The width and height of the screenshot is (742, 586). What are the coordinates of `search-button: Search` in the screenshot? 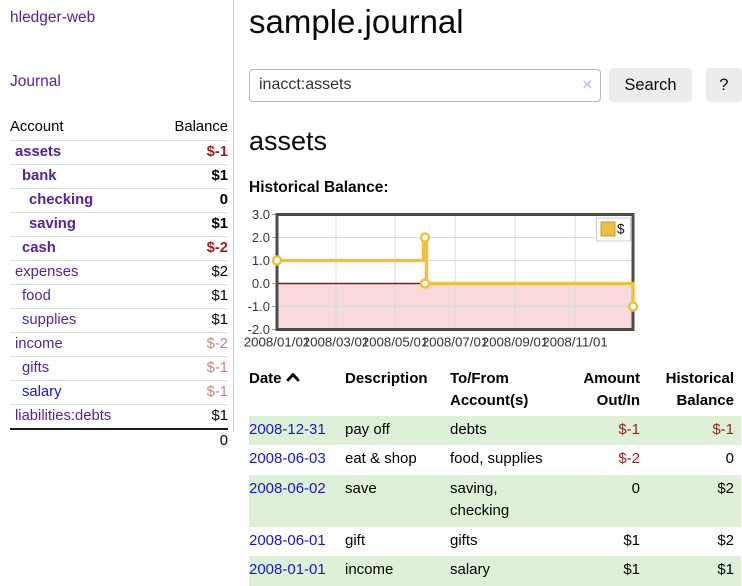 It's located at (650, 85).